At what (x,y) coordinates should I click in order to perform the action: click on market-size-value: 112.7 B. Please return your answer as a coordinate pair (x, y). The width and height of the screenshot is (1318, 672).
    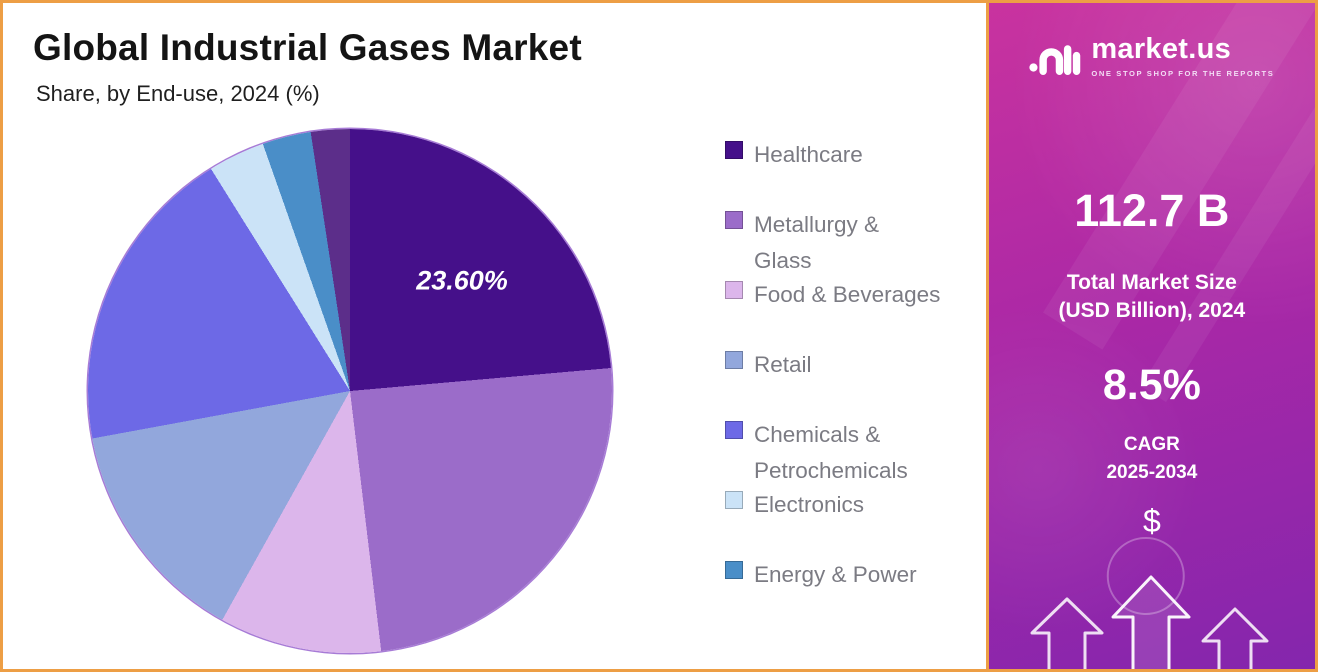
    Looking at the image, I should click on (1152, 210).